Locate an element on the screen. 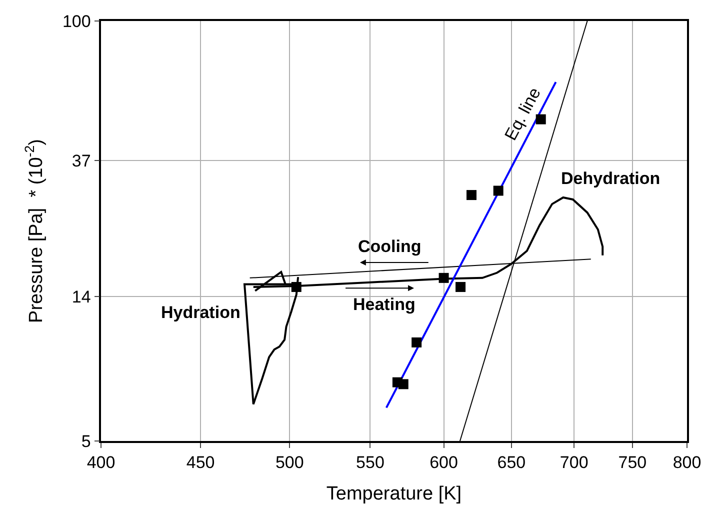 The width and height of the screenshot is (713, 512). x-tick-label: 550 is located at coordinates (370, 462).